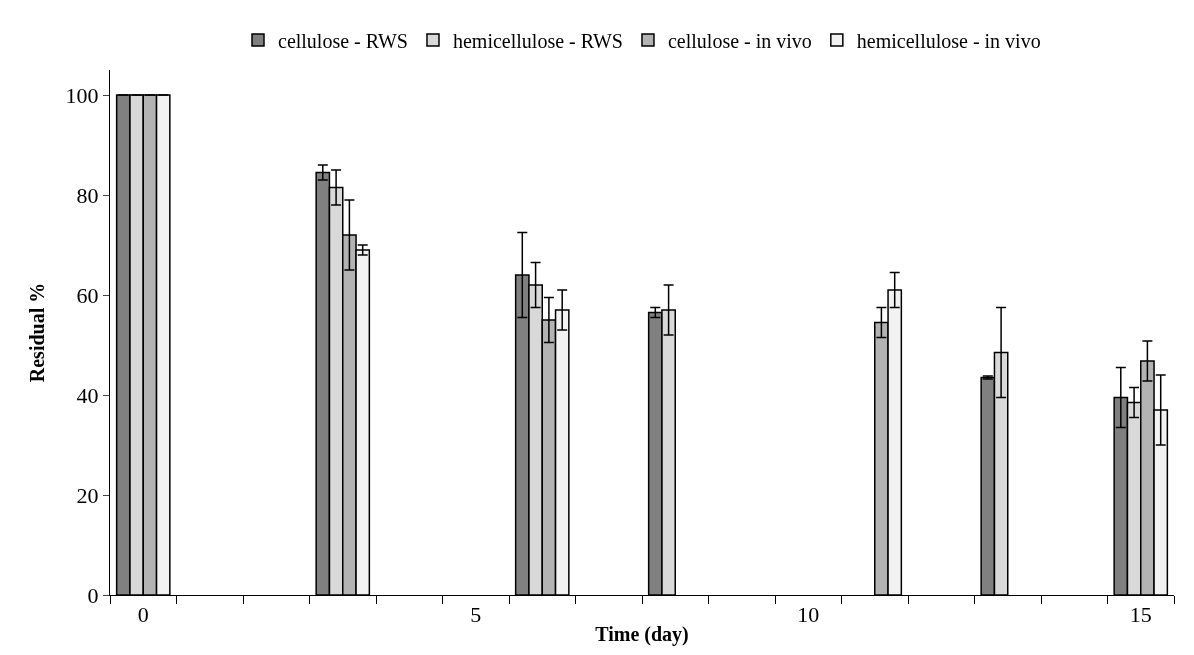 Image resolution: width=1194 pixels, height=655 pixels. I want to click on x-tick-label: 5, so click(476, 615).